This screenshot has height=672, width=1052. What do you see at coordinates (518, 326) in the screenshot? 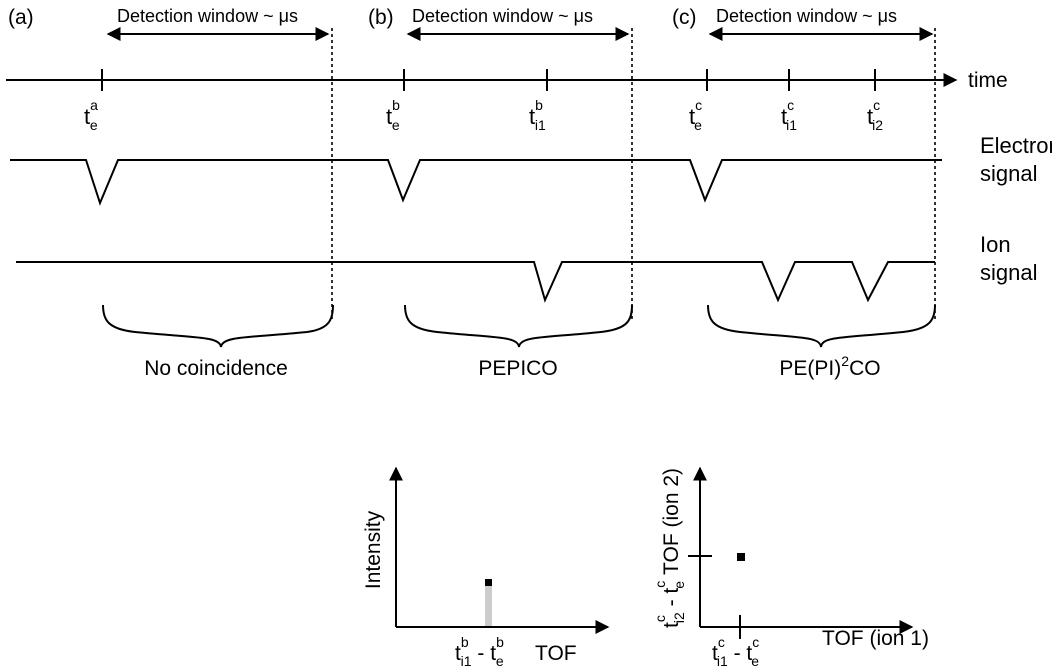
I see `brace-b` at bounding box center [518, 326].